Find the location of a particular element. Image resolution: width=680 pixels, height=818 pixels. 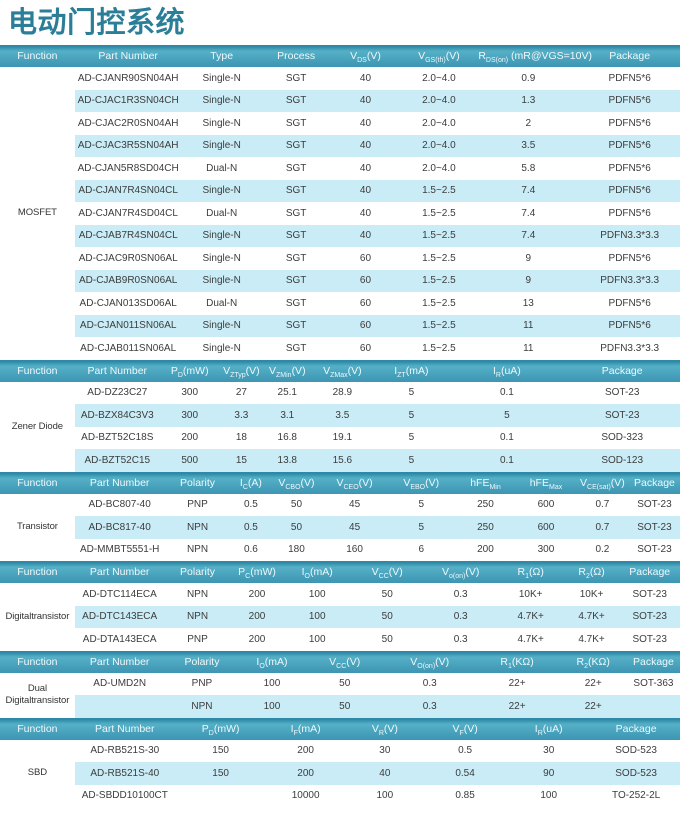

column-header: IO(mA) is located at coordinates (272, 661).